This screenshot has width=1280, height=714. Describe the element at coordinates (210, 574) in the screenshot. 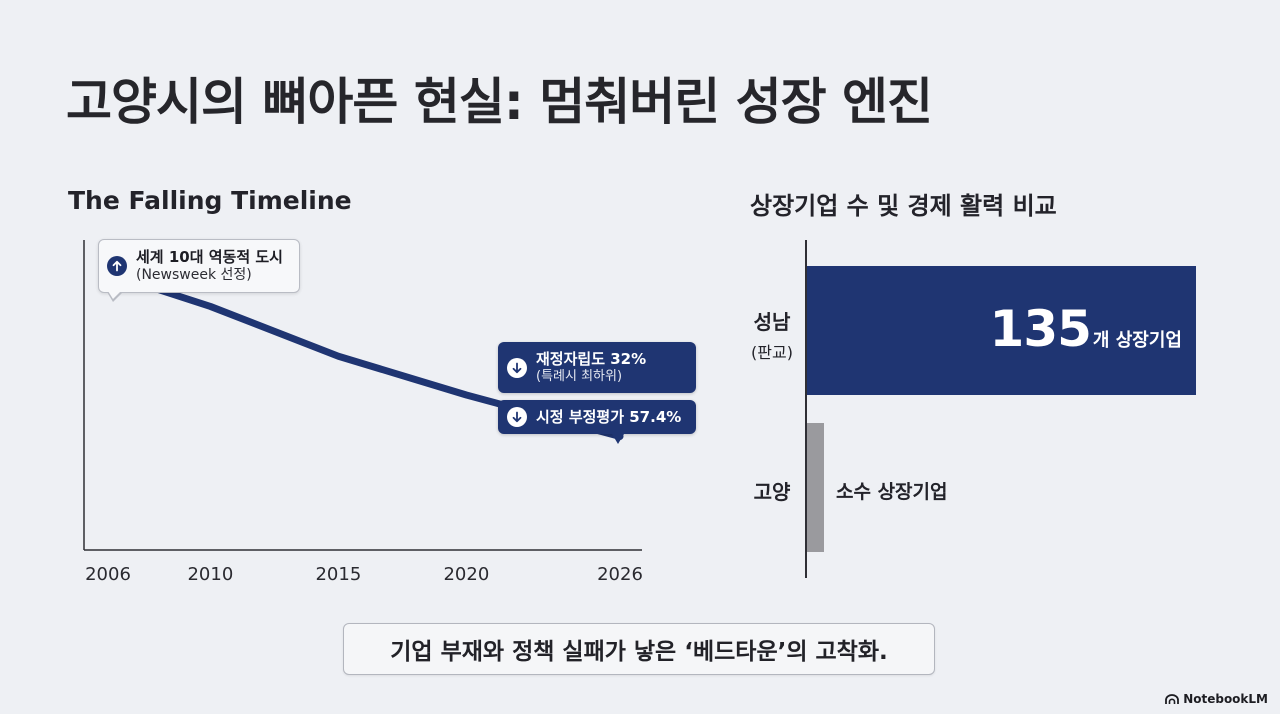

I see `x-tick-label: 2010` at that location.